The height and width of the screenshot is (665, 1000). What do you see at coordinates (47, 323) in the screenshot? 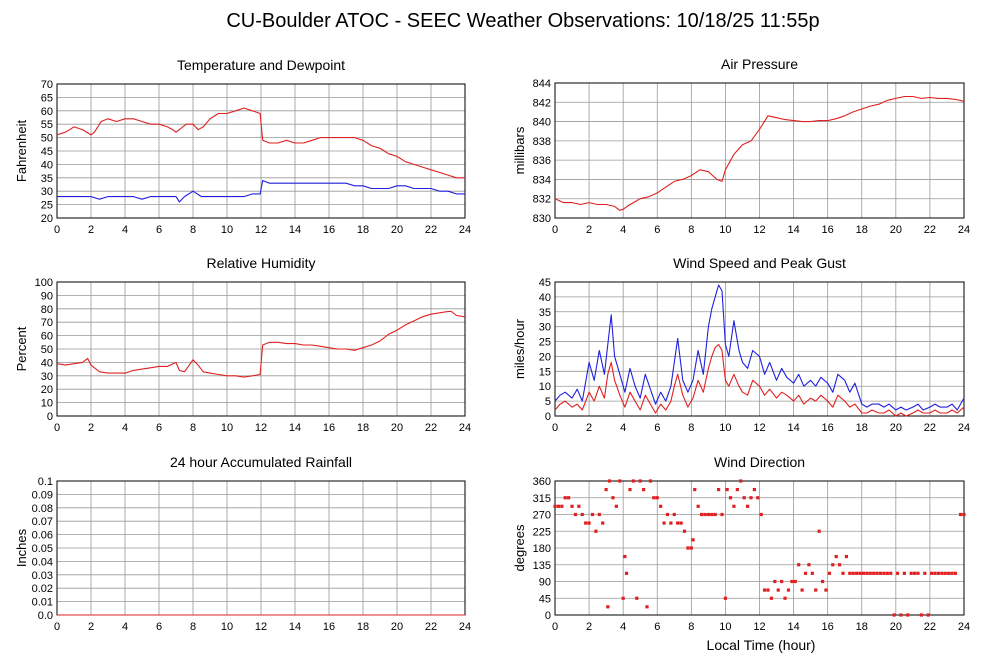
I see `y-tick-label: 70` at bounding box center [47, 323].